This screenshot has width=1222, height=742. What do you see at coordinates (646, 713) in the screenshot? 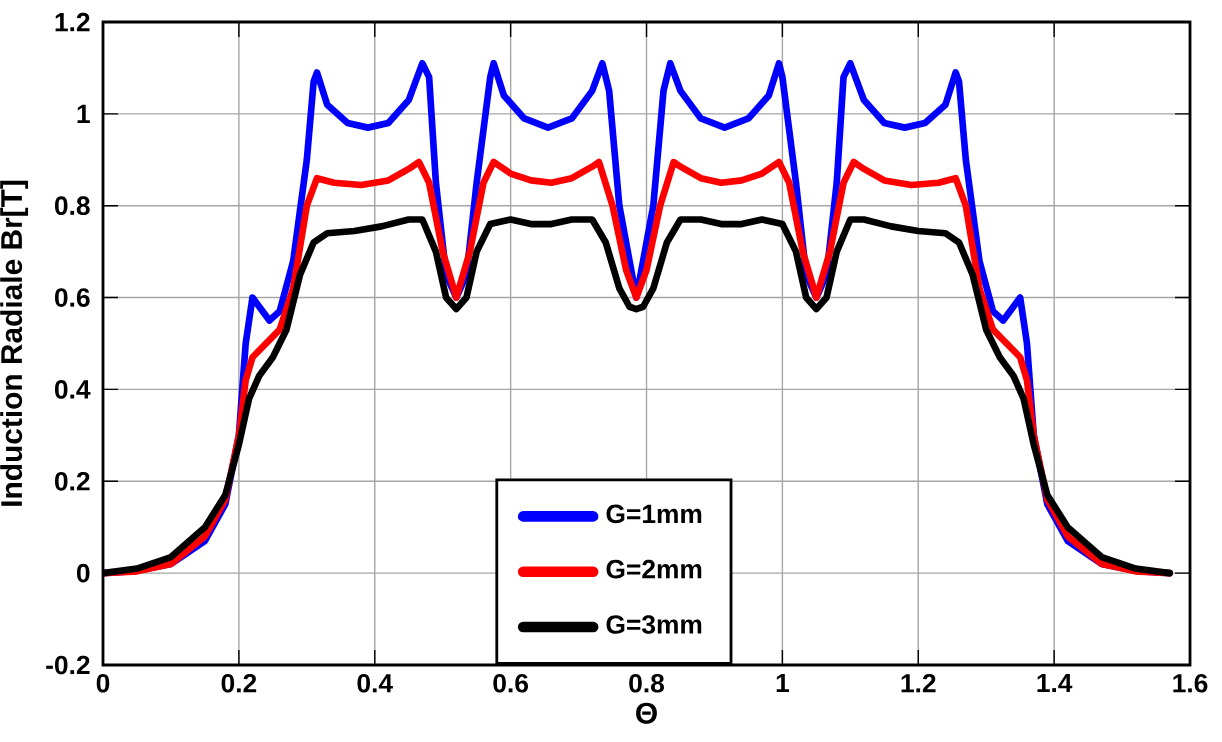
I see `x-axis-title: Θ` at bounding box center [646, 713].